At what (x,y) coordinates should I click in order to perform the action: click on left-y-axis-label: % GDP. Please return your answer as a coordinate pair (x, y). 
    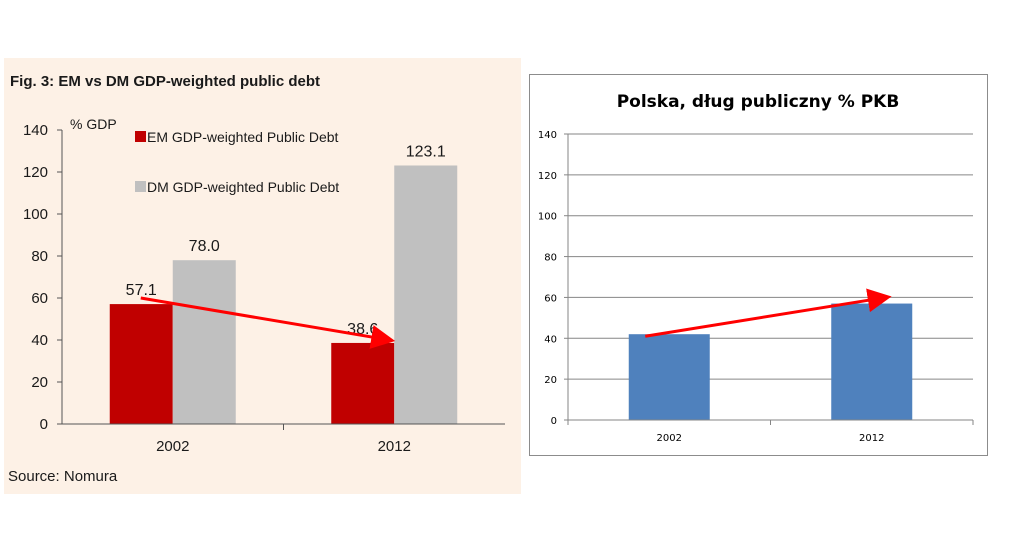
    Looking at the image, I should click on (93, 124).